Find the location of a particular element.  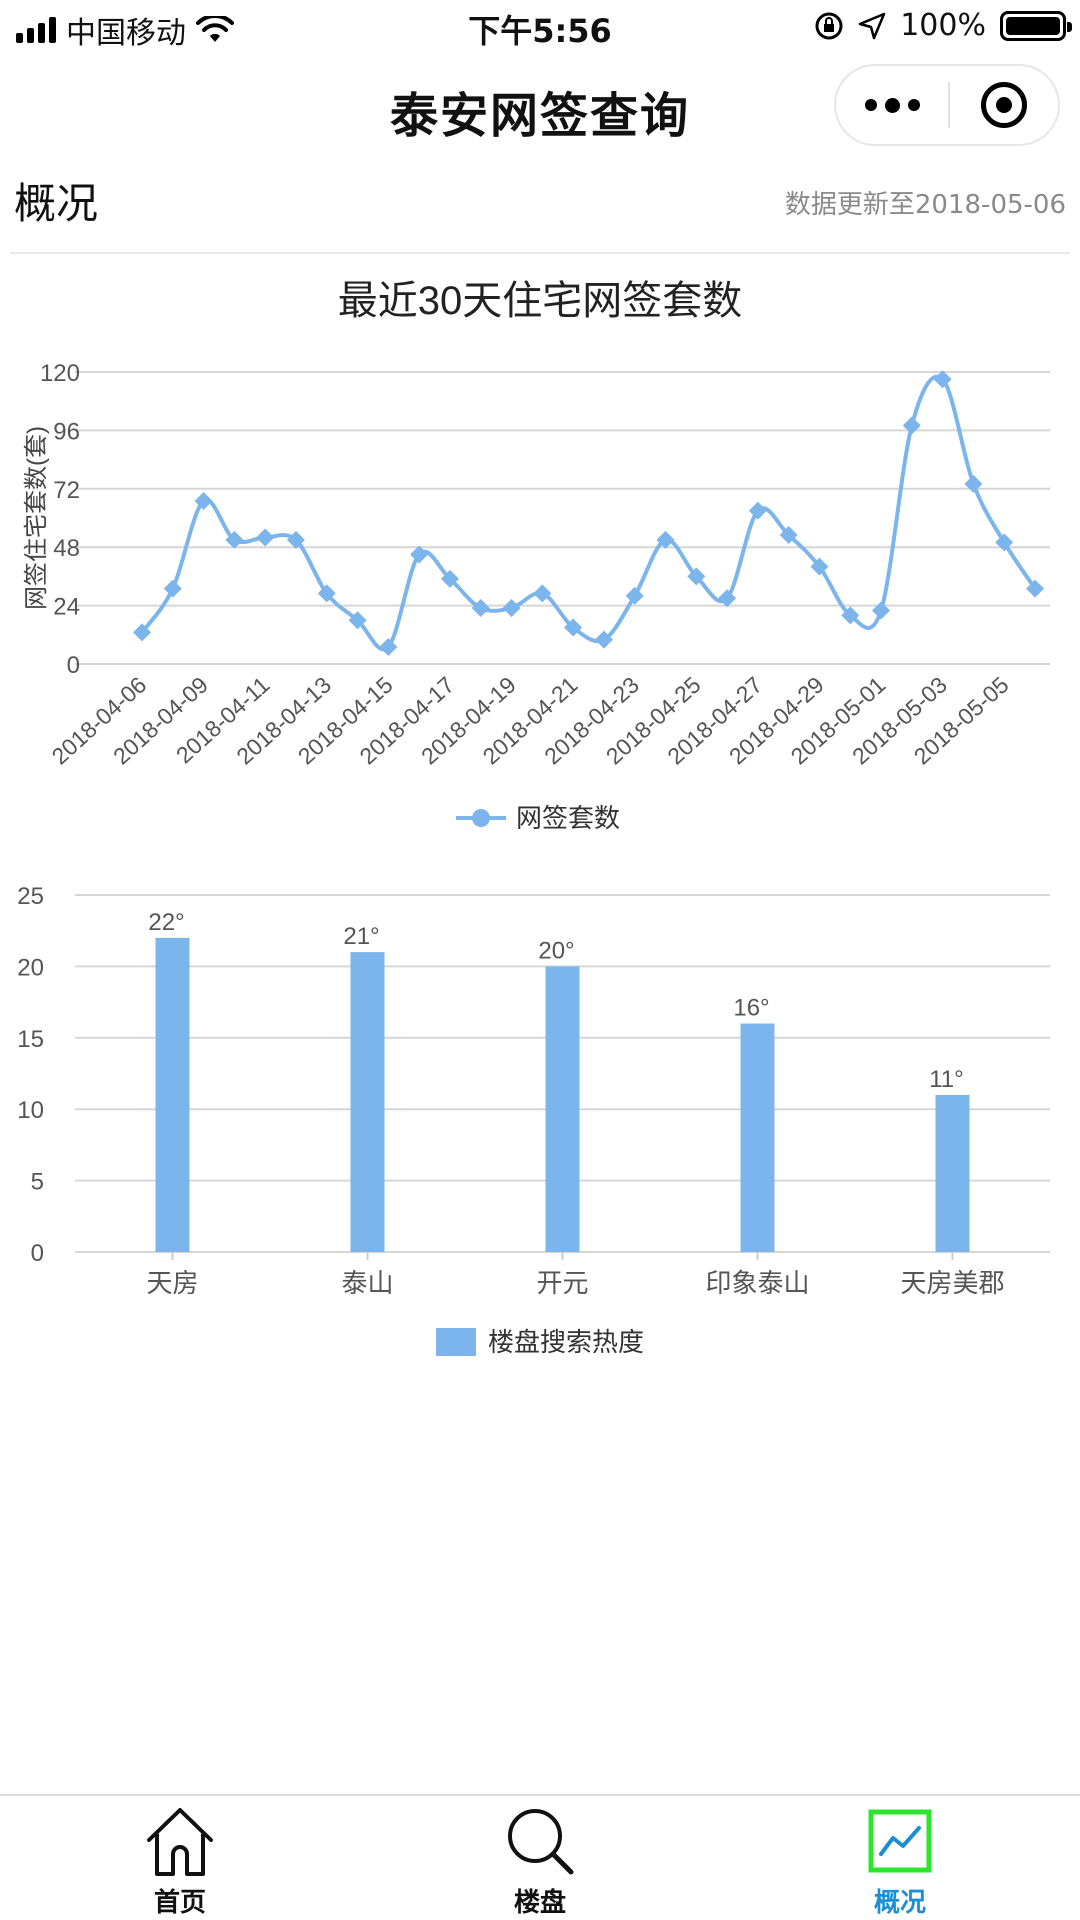

y-tick-label: 72 is located at coordinates (66, 490).